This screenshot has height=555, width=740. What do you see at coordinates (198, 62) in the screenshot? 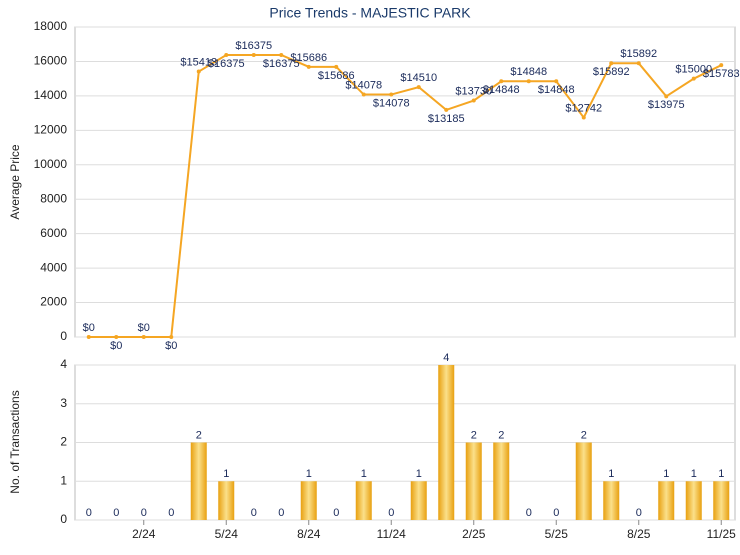
I see `data-label: $15413` at bounding box center [198, 62].